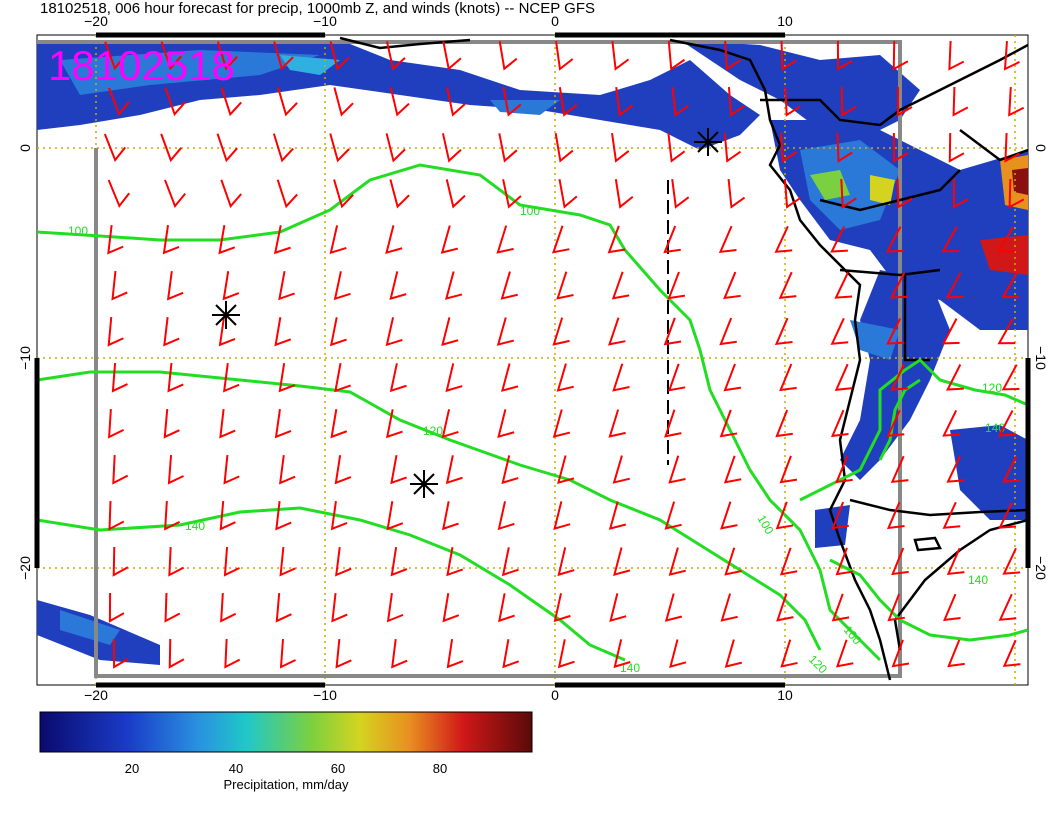 The height and width of the screenshot is (816, 1056). Describe the element at coordinates (236, 768) in the screenshot. I see `colorbar-tick: 40` at that location.